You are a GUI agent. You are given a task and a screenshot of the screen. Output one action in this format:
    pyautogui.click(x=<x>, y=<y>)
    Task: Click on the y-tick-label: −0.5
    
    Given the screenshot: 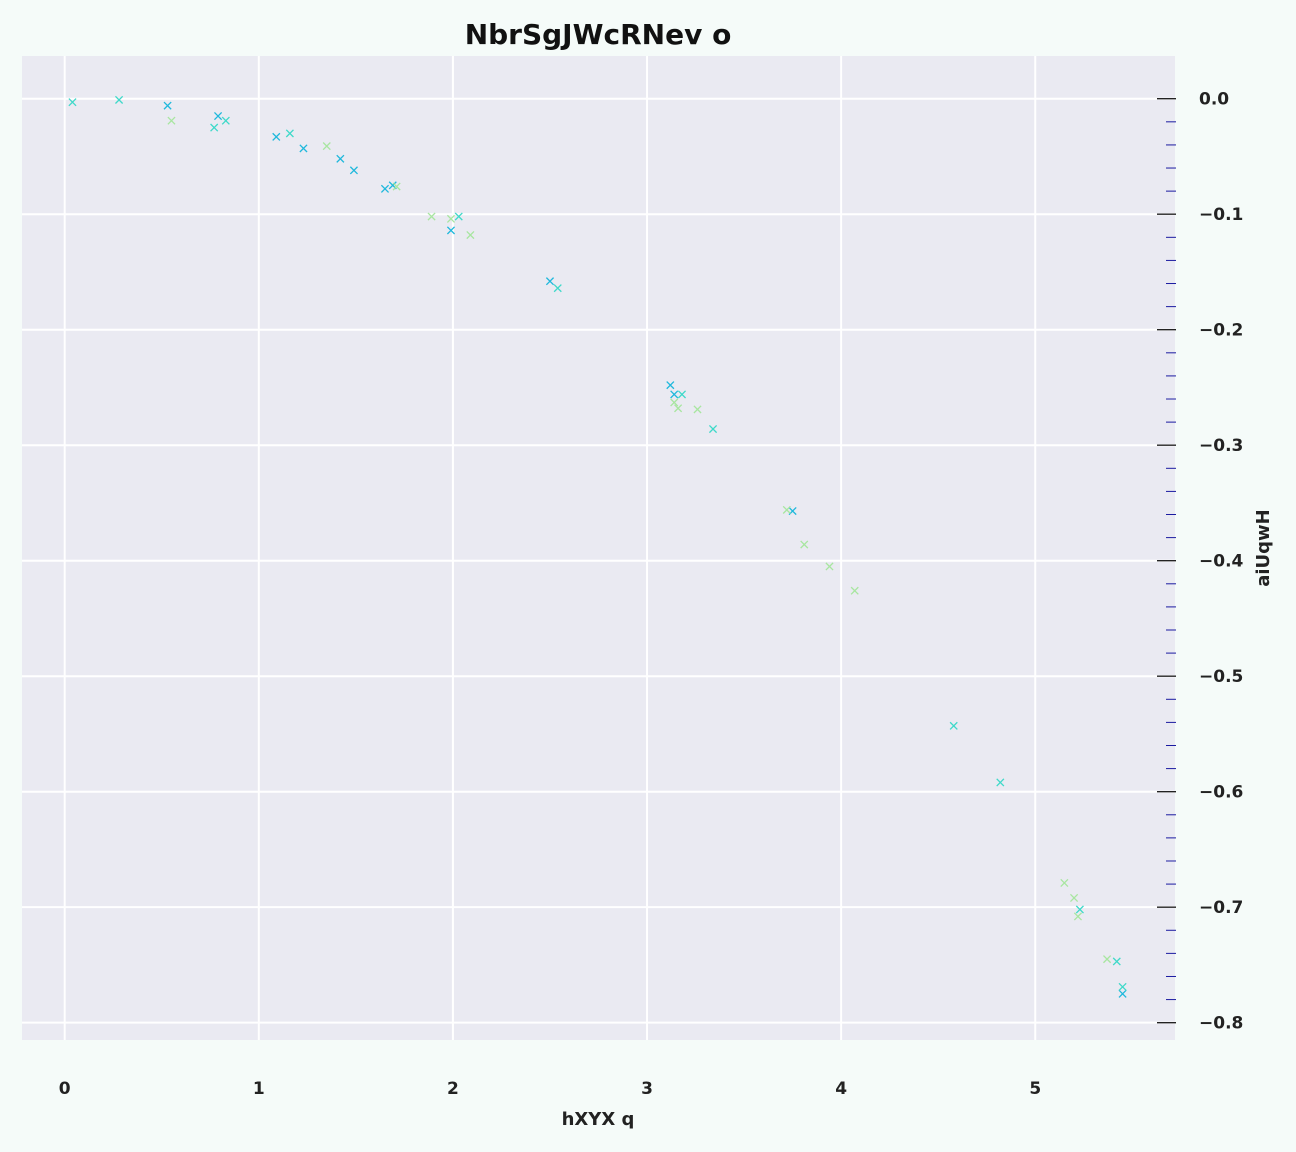 What is the action you would take?
    pyautogui.click(x=1221, y=677)
    